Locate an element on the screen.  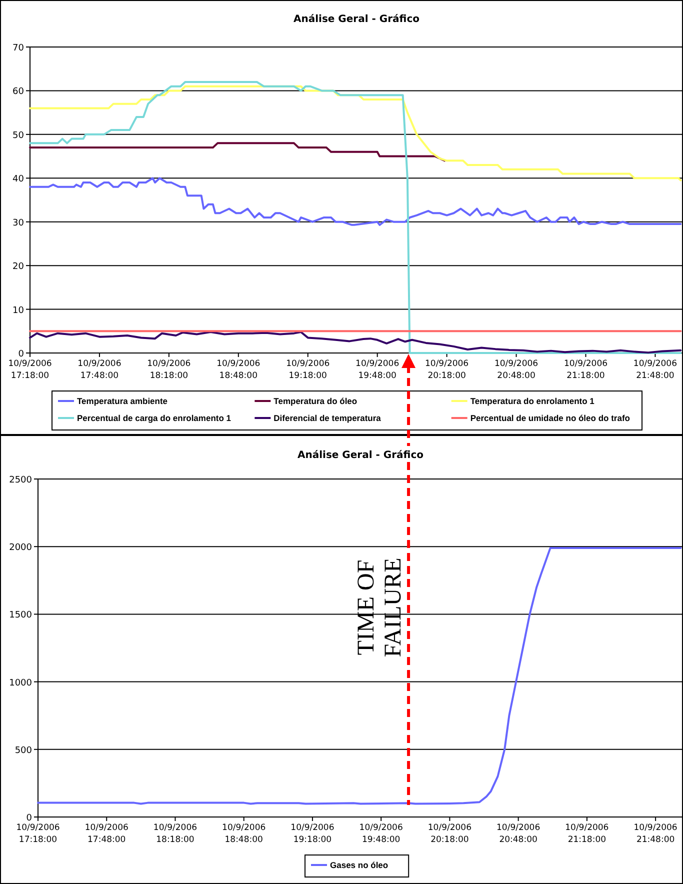
y-tick-label: 1000 is located at coordinates (20, 683).